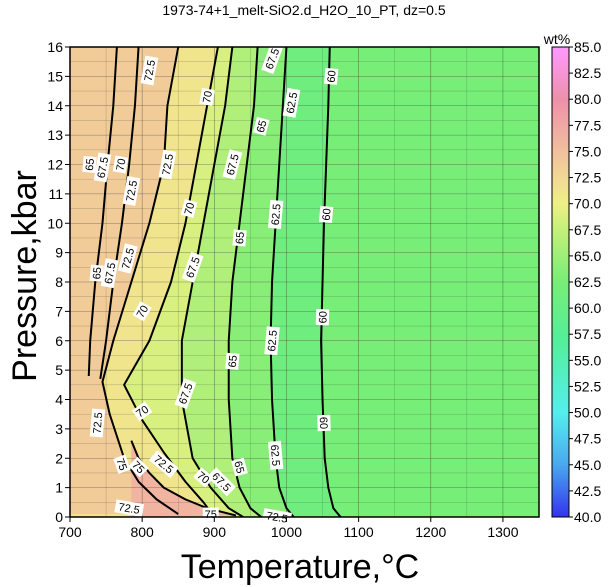 This screenshot has width=608, height=587. What do you see at coordinates (55, 135) in the screenshot?
I see `y-tick-label: 13` at bounding box center [55, 135].